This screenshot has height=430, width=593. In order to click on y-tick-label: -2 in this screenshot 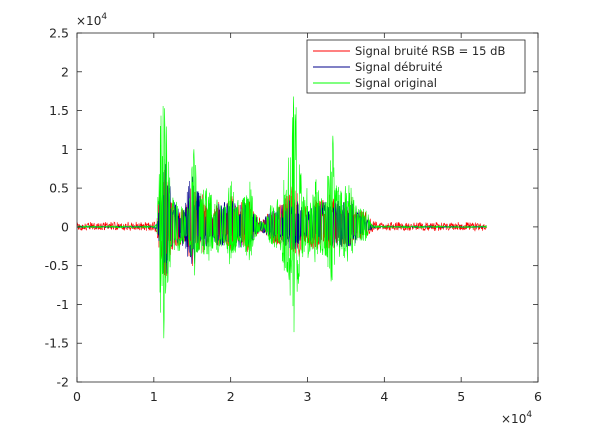, I will do `click(63, 382)`.